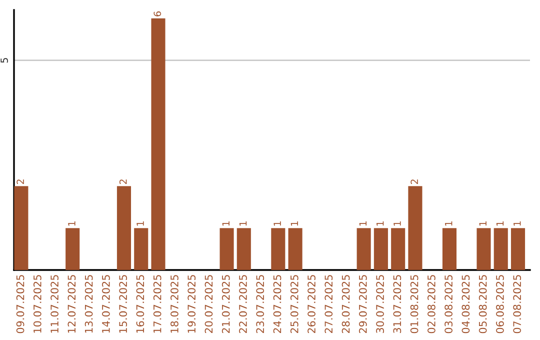 The height and width of the screenshot is (340, 540). What do you see at coordinates (500, 304) in the screenshot?
I see `x-tick-label: 06.08.2025` at bounding box center [500, 304].